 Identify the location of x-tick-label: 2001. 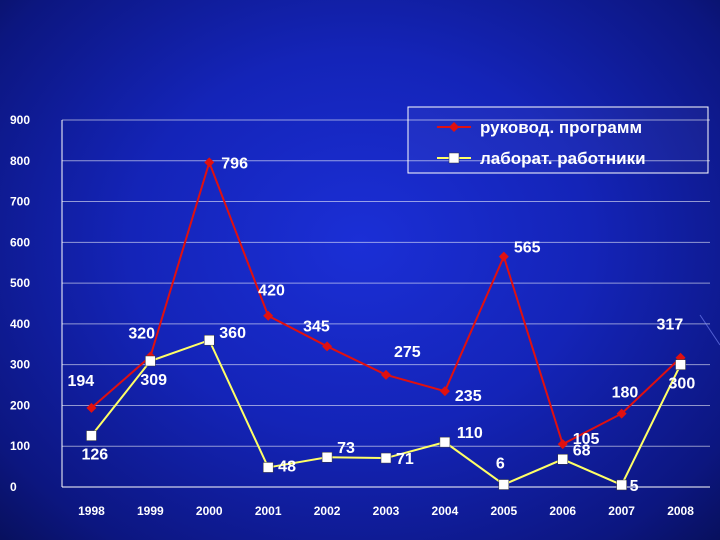
(268, 511).